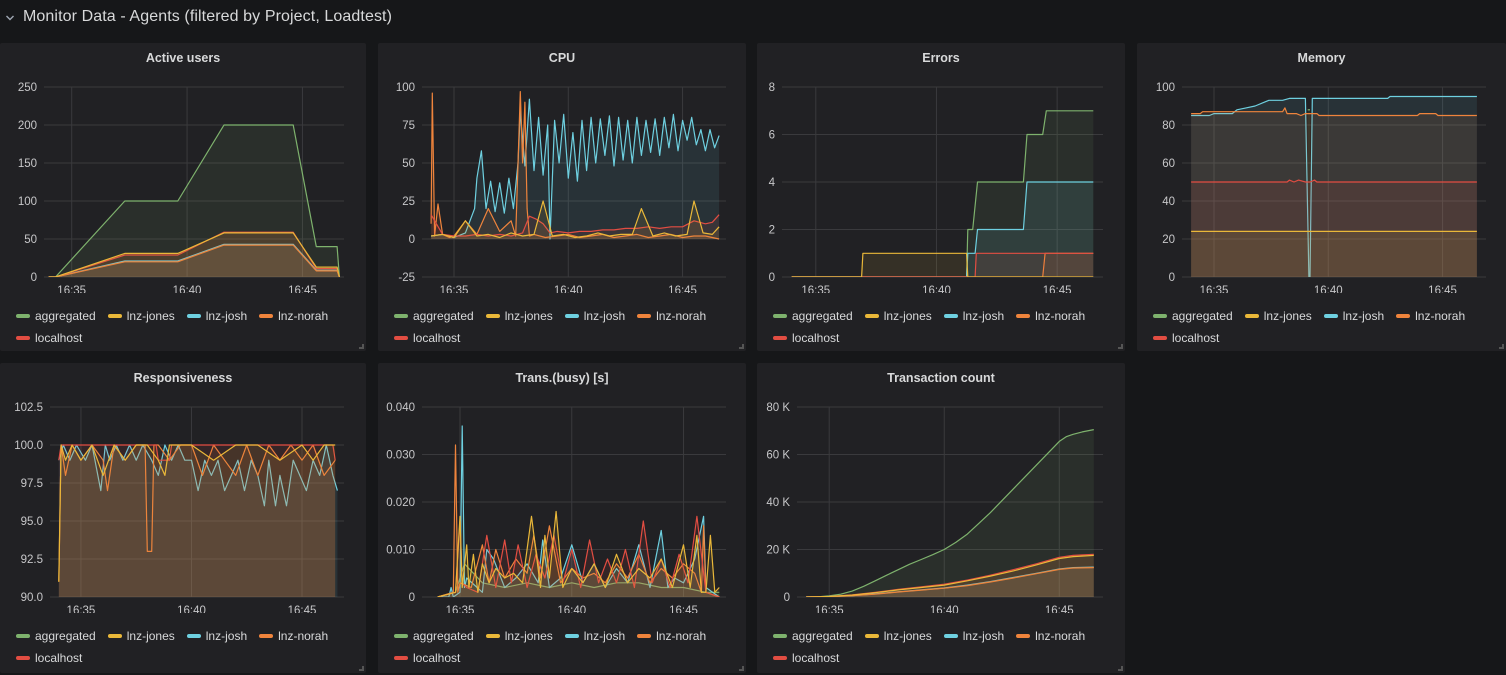 This screenshot has width=1506, height=675. I want to click on chevron-down-icon, so click(10, 18).